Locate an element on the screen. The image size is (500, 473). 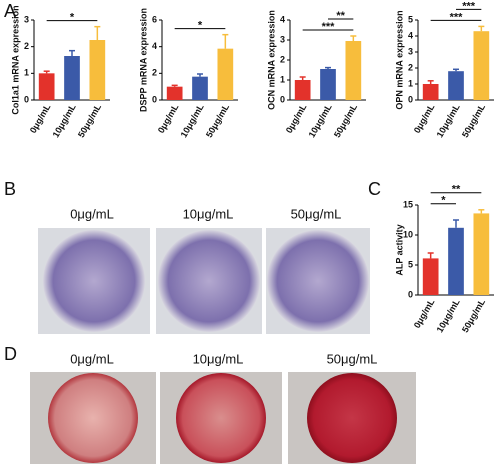
y-axis-label: OPN mRNA expression is located at coordinates (399, 59).